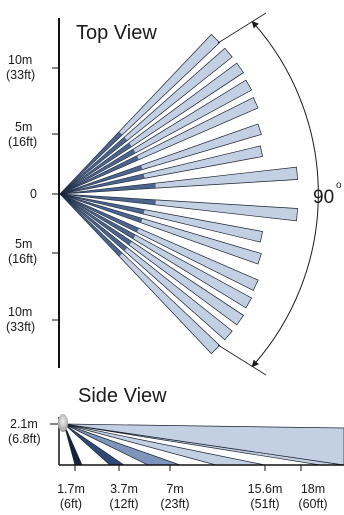 This screenshot has height=515, width=344. Describe the element at coordinates (23, 244) in the screenshot. I see `y-label-5m-bottom: 5m` at that location.